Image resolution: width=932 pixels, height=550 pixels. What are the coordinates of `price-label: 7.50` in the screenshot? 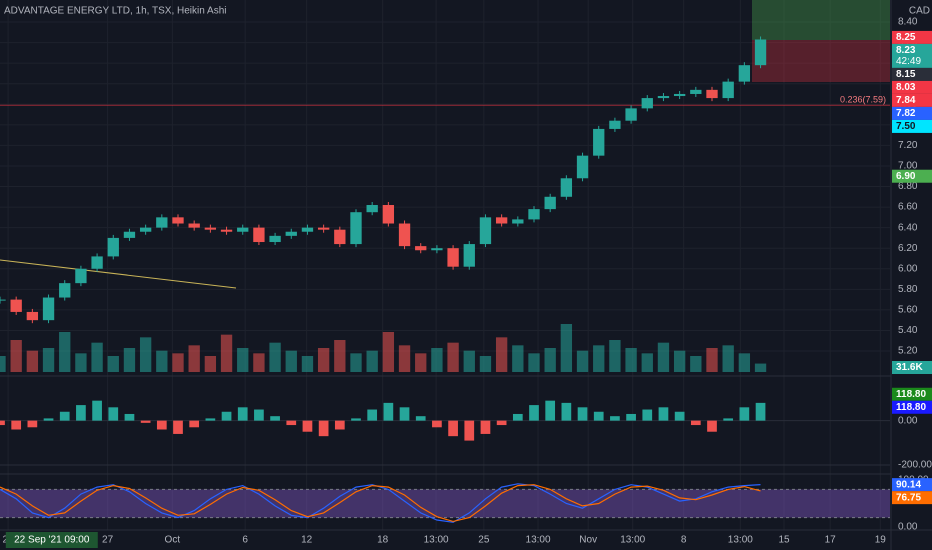 It's located at (906, 126).